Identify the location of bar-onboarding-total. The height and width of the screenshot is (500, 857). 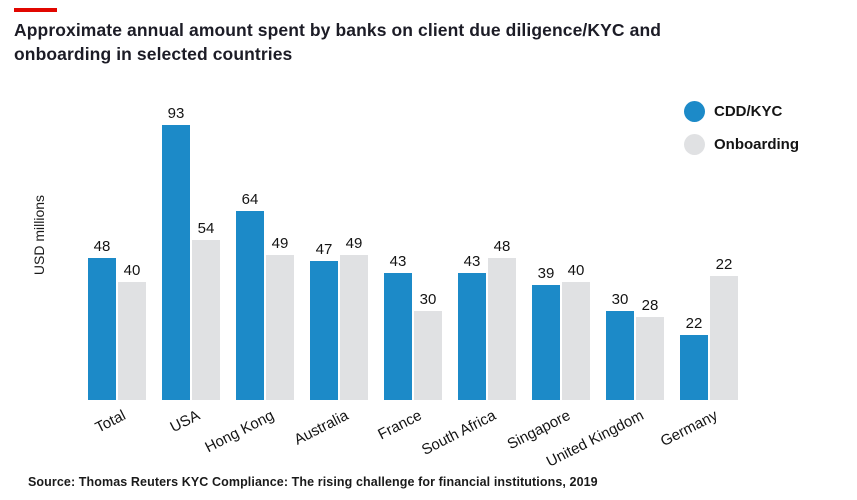
(132, 341).